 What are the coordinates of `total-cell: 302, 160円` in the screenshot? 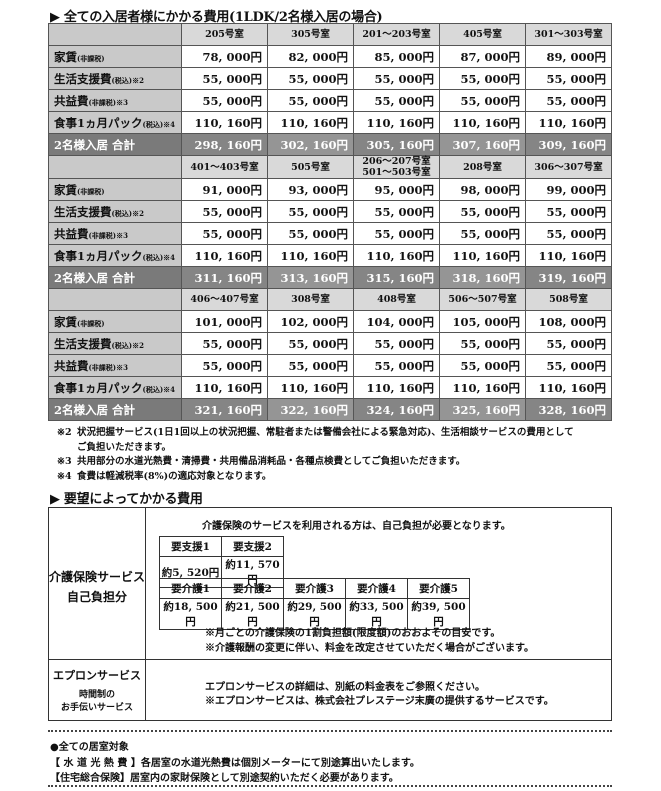 It's located at (310, 144).